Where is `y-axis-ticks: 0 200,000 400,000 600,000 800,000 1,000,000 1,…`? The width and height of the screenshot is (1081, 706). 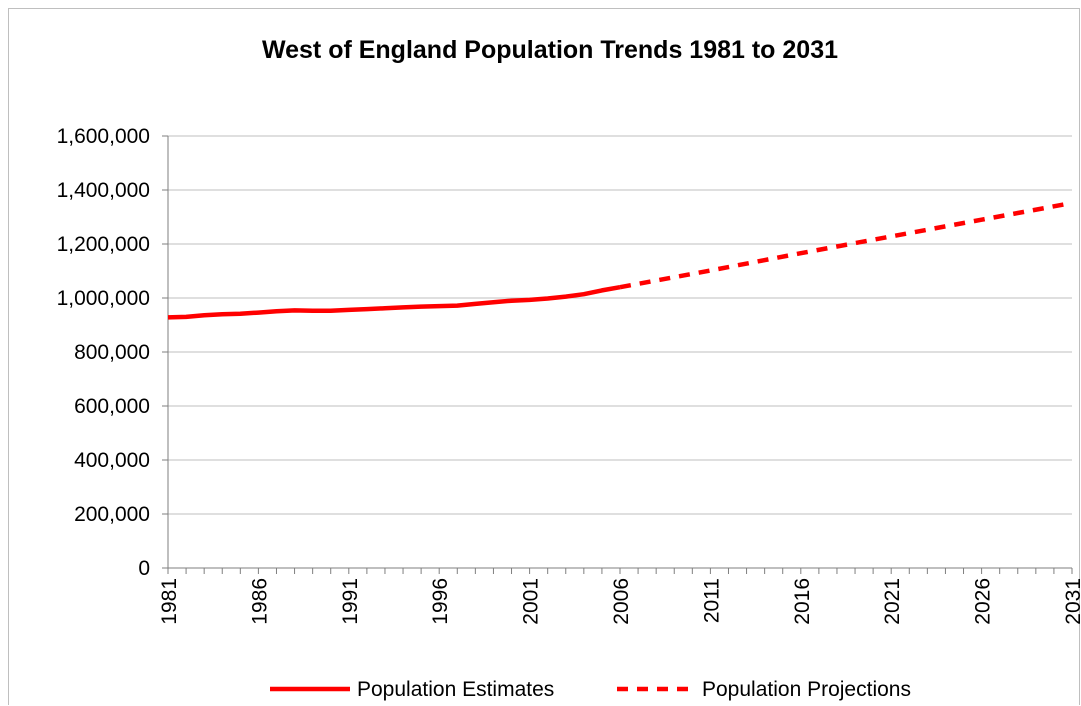 y-axis-ticks: 0 200,000 400,000 600,000 800,000 1,000,000 1,… is located at coordinates (112, 352).